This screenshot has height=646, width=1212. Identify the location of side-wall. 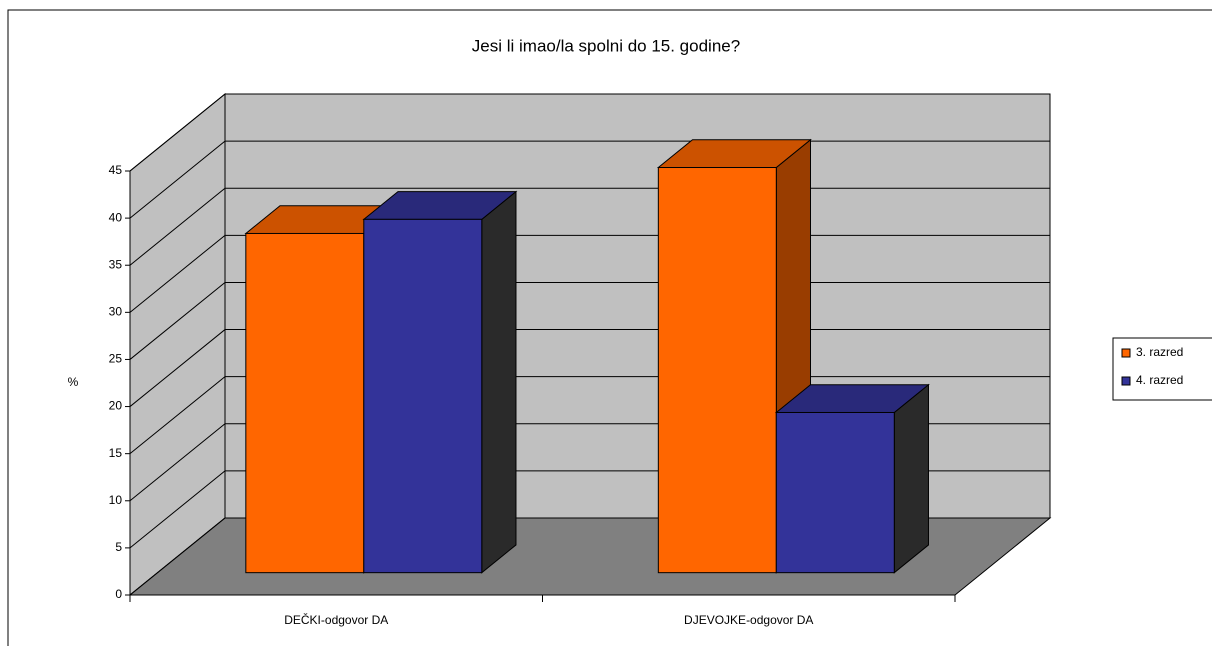
(177, 344).